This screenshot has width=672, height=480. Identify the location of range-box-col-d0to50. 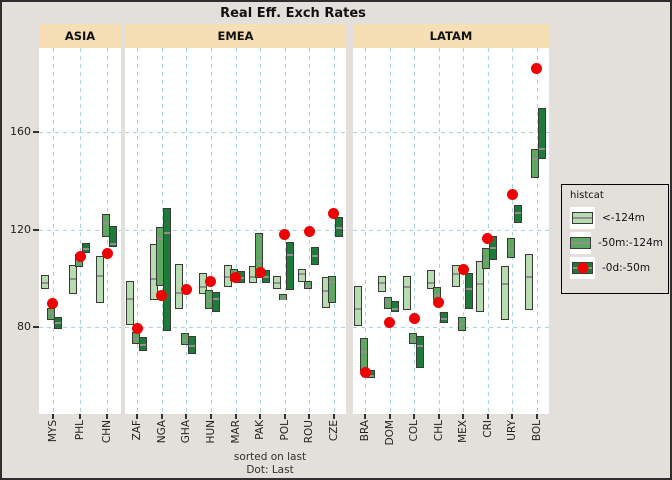
(419, 352).